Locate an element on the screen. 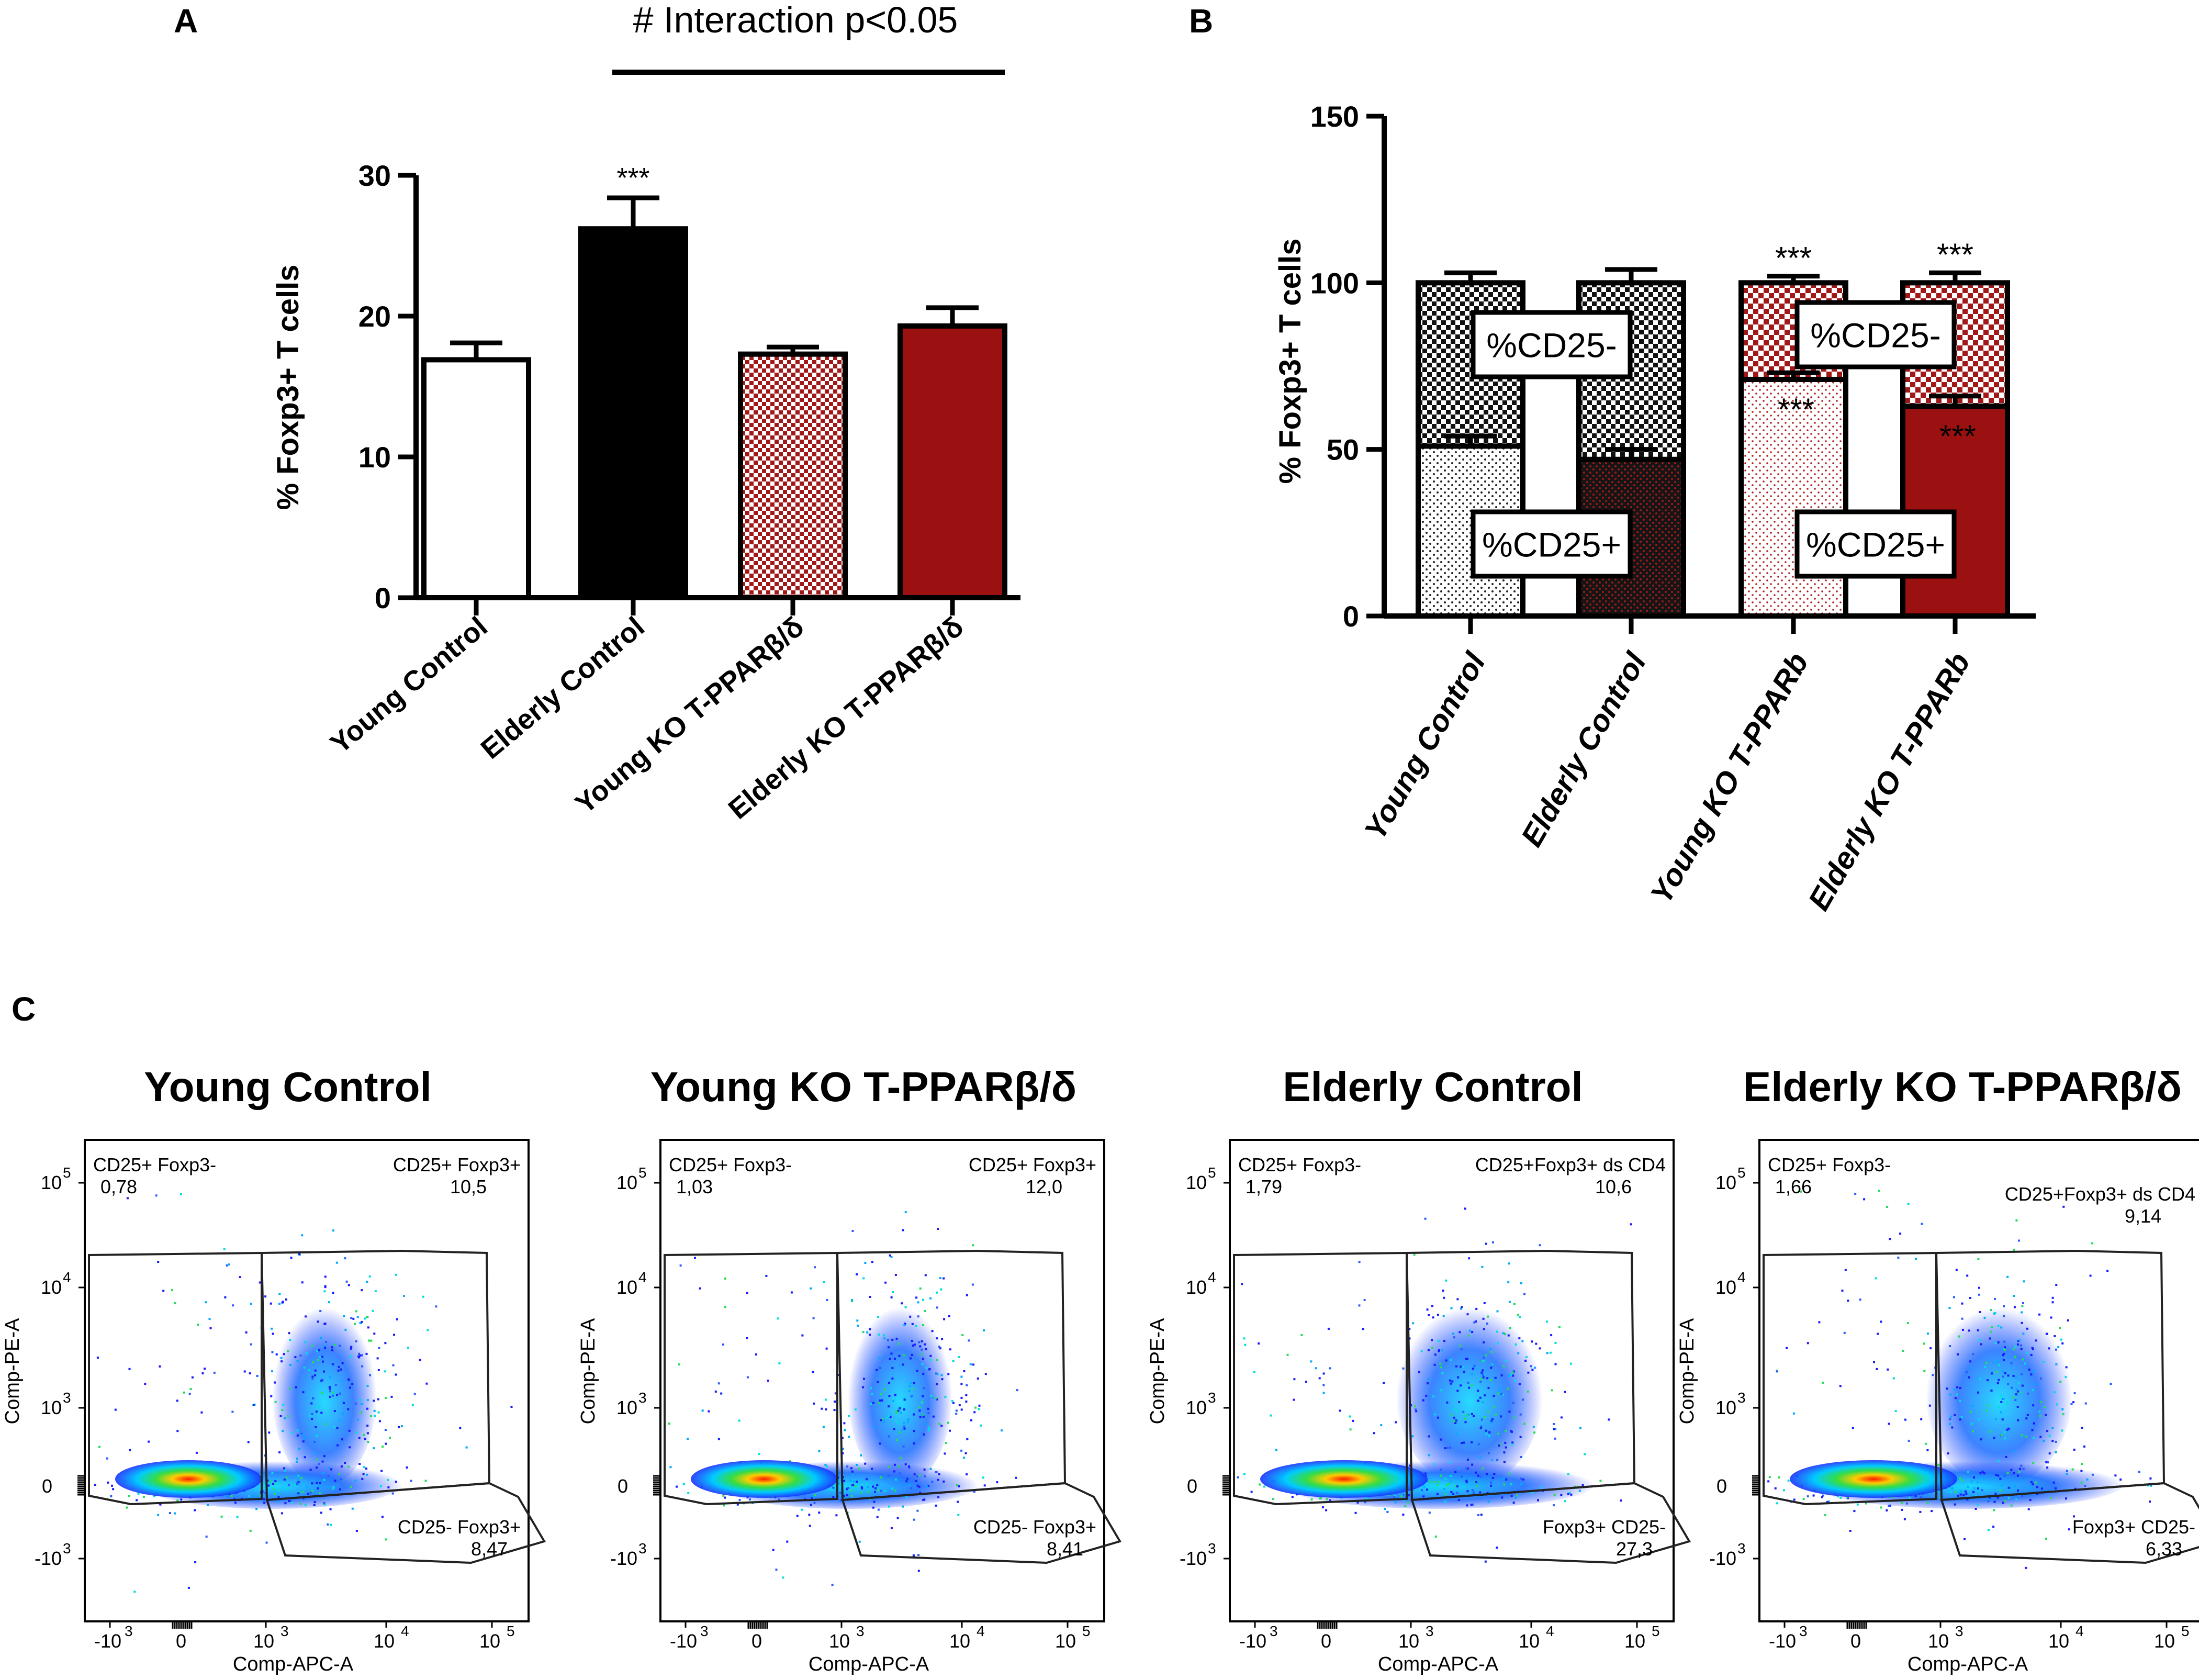 The width and height of the screenshot is (2199, 1680). flow-gate-cd25minus-foxp3plus is located at coordinates (405, 1523).